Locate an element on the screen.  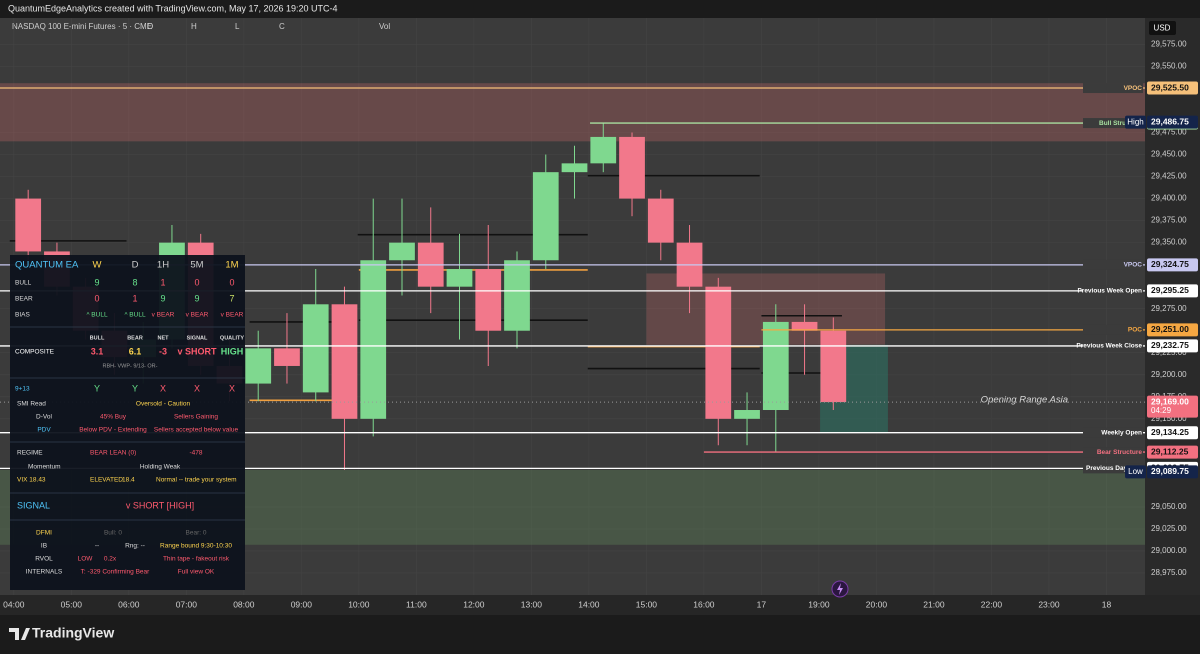
price-tag-label: 29,089.75 is located at coordinates (1170, 471).